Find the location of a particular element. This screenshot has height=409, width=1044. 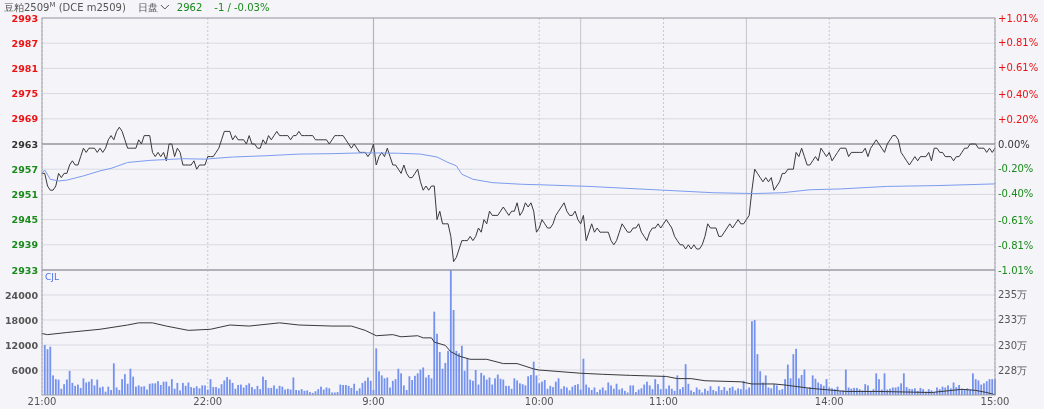

y2-tick-label: 228万 is located at coordinates (1013, 370).